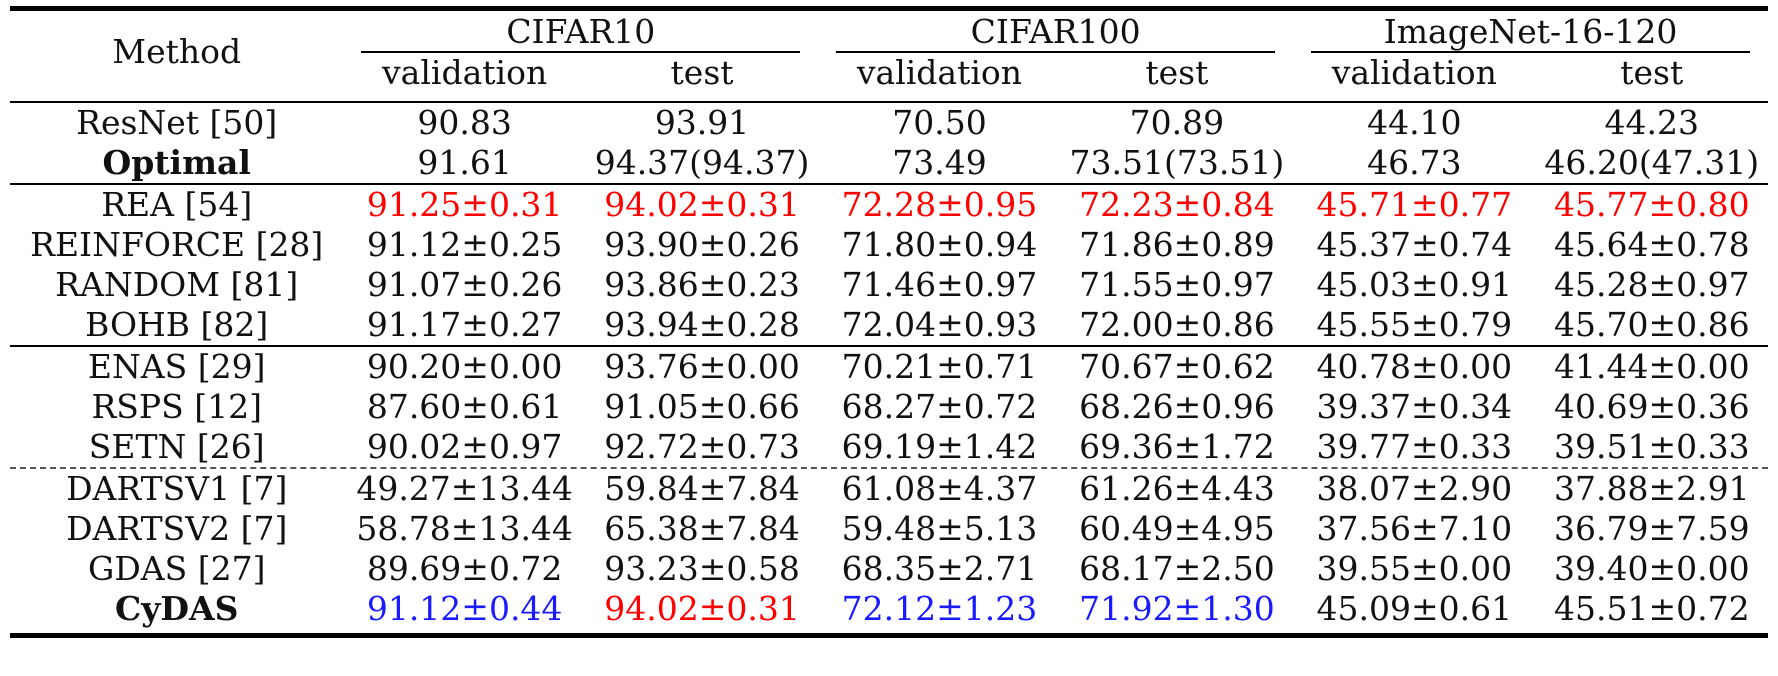 This screenshot has width=1778, height=676. I want to click on method-name: BOHB [82], so click(177, 324).